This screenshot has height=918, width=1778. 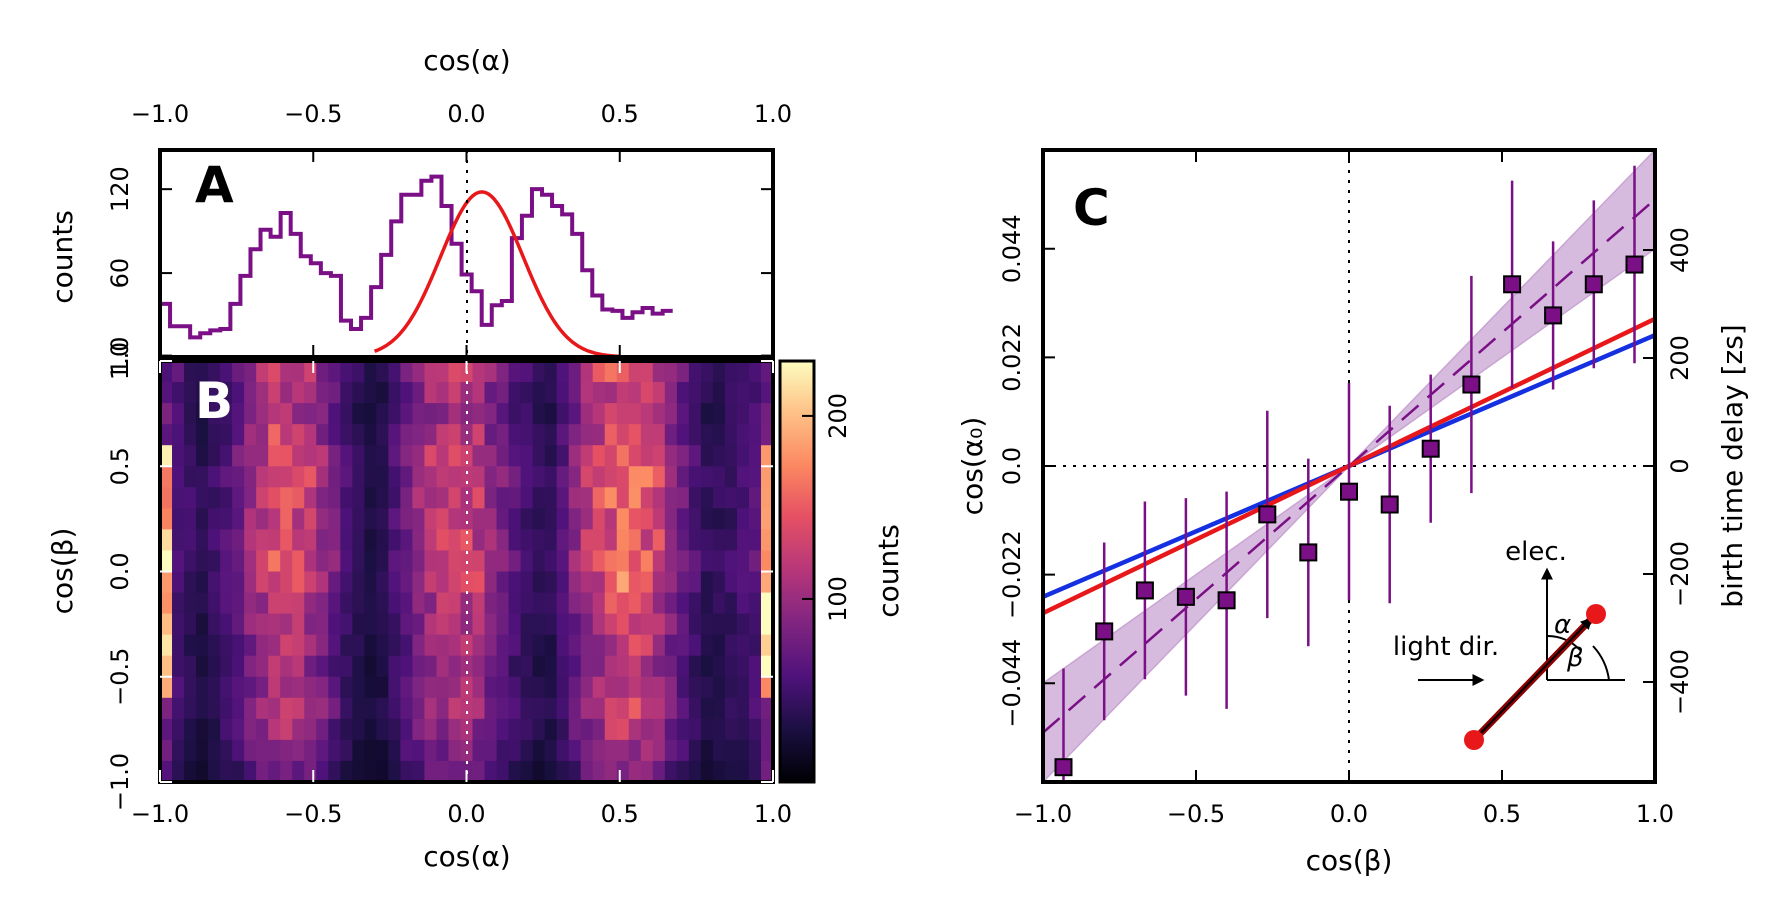 I want to click on data-point, so click(x=1593, y=284).